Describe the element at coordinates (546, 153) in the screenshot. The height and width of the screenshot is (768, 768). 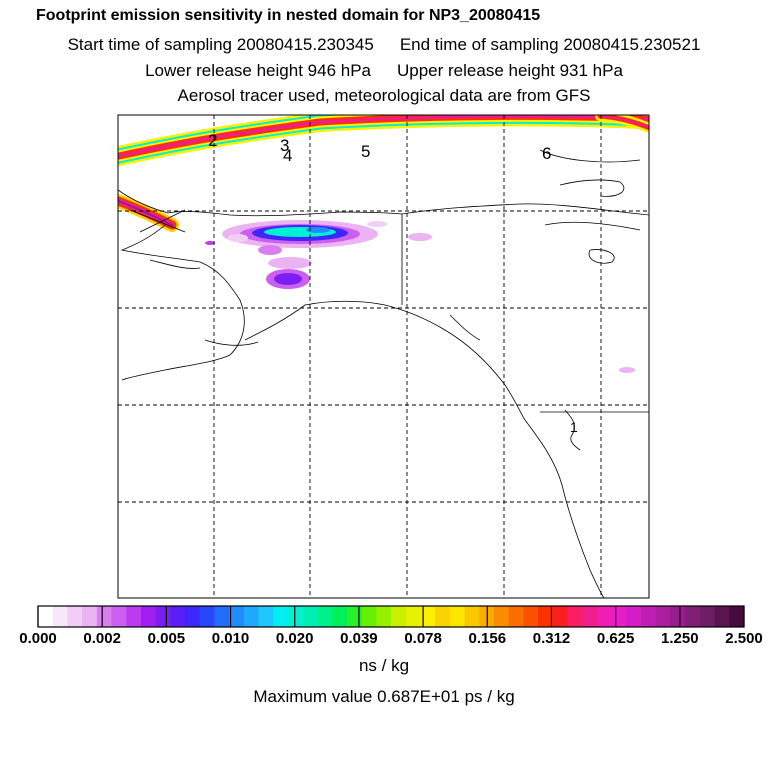
I see `track-label: 6` at that location.